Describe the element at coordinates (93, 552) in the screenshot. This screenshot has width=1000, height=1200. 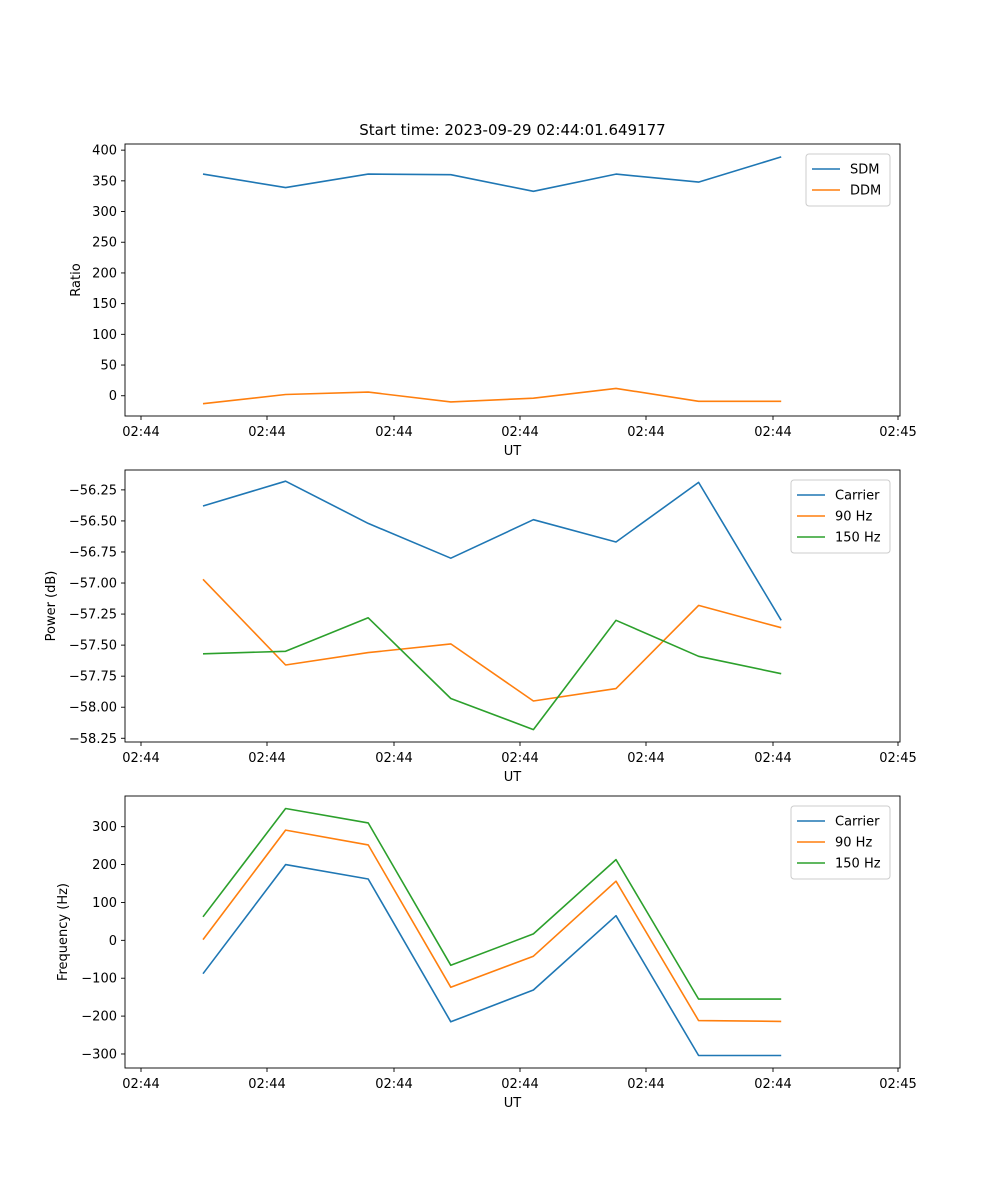
I see `y-tick-label: −56.75` at that location.